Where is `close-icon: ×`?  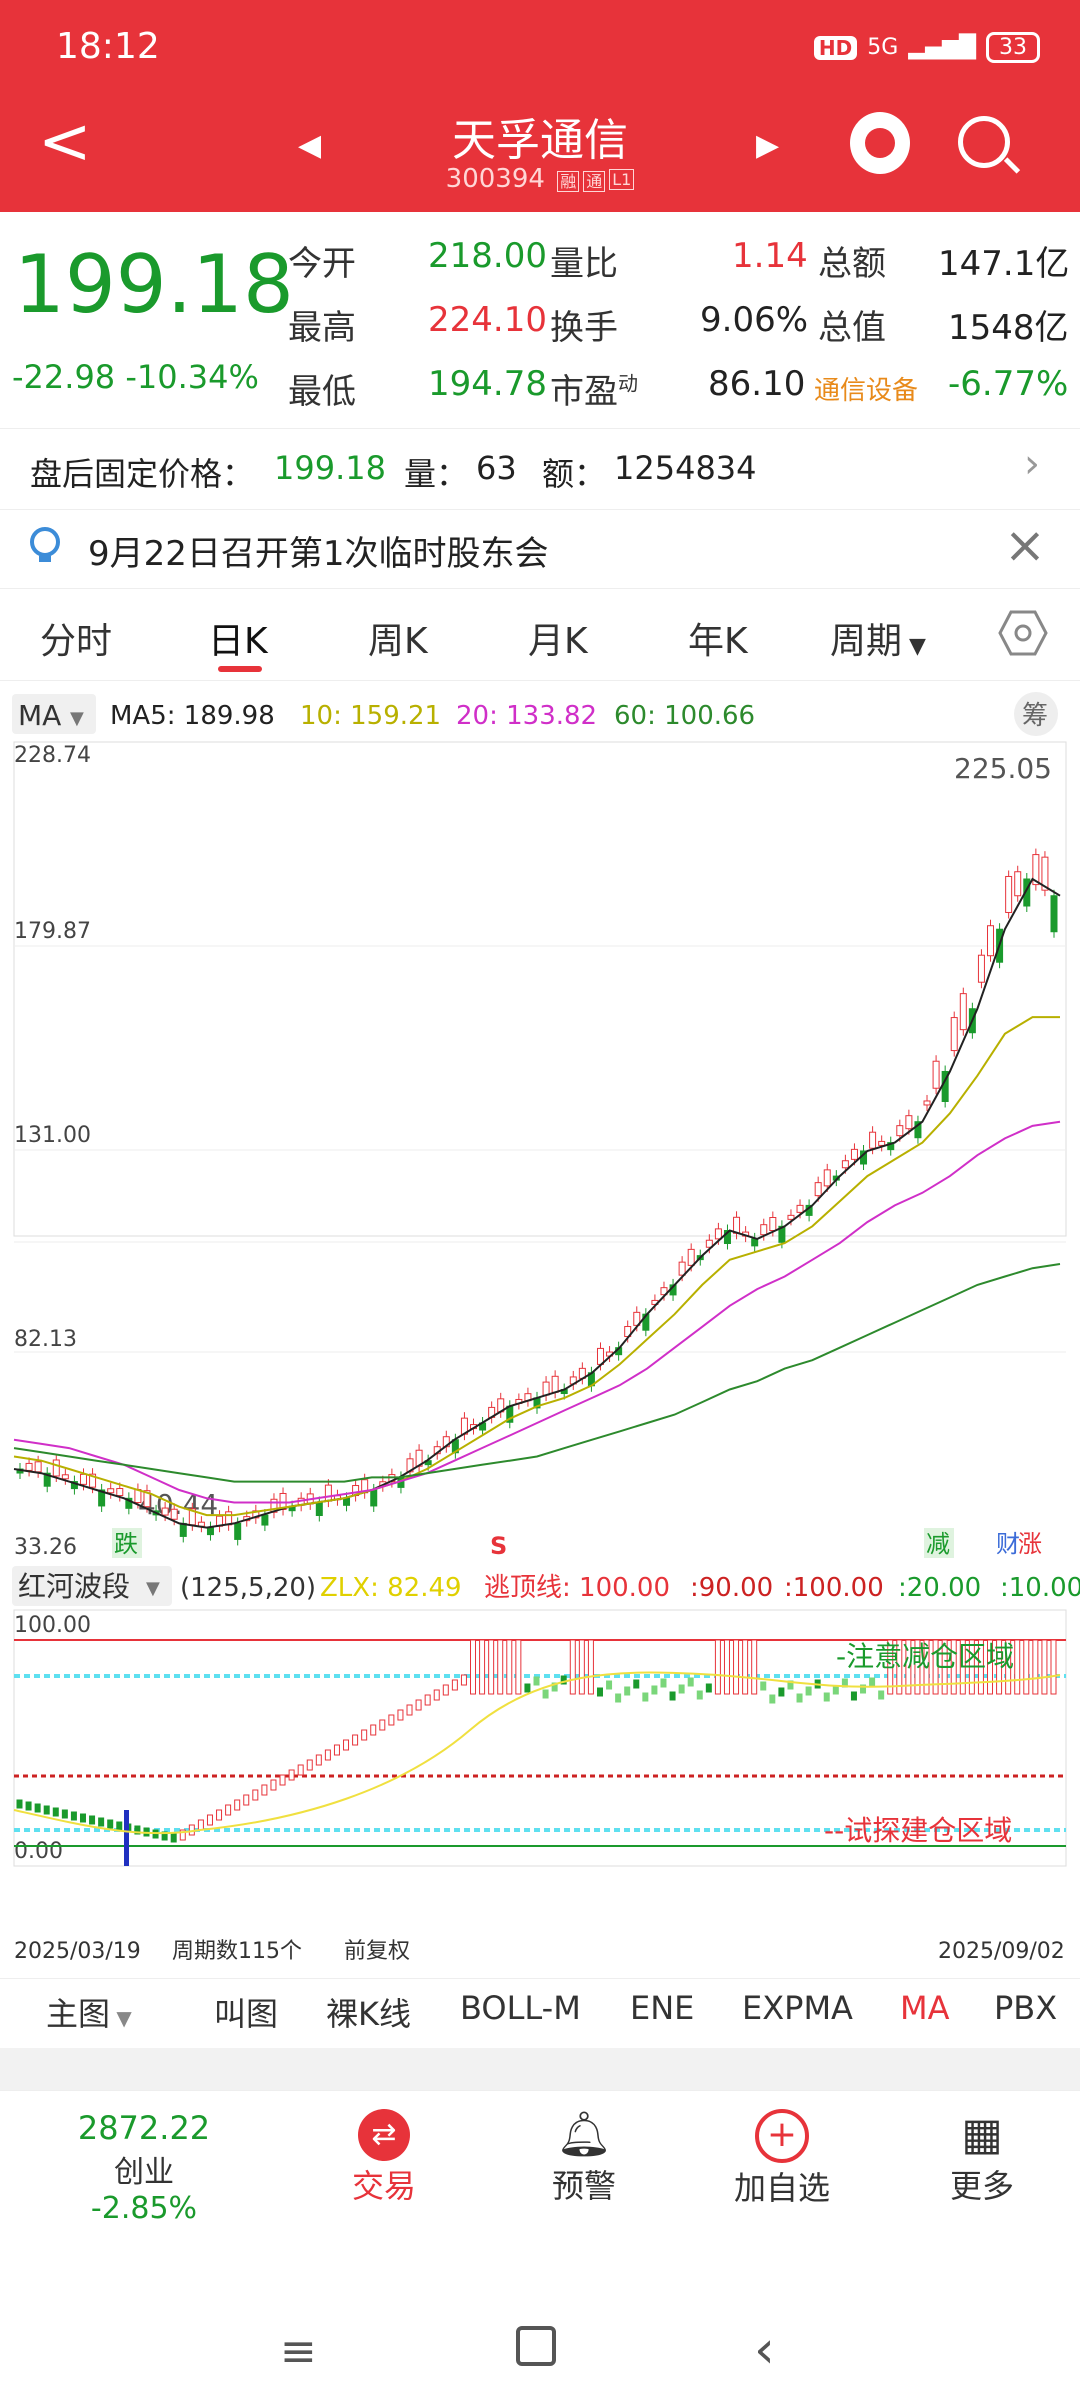 close-icon: × is located at coordinates (1025, 545).